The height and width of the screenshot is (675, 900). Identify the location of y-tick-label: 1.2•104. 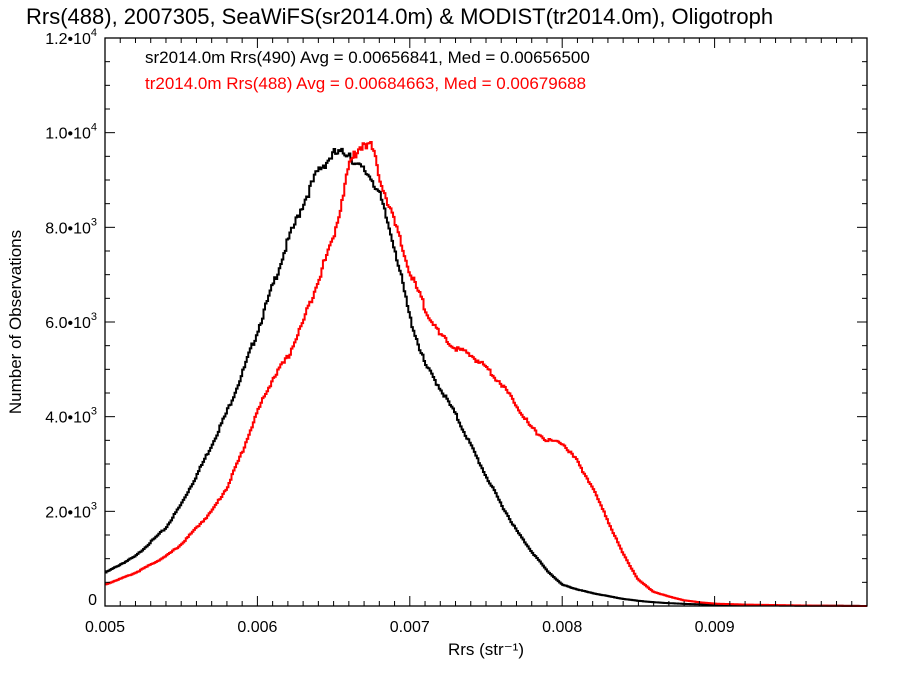
(71, 37).